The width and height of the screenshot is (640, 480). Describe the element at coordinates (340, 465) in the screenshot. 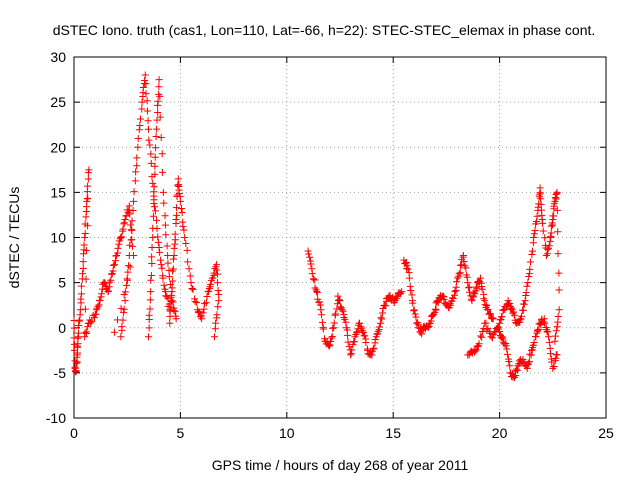

I see `x-axis-title: GPS time / hours of day 268 of year 2011` at that location.